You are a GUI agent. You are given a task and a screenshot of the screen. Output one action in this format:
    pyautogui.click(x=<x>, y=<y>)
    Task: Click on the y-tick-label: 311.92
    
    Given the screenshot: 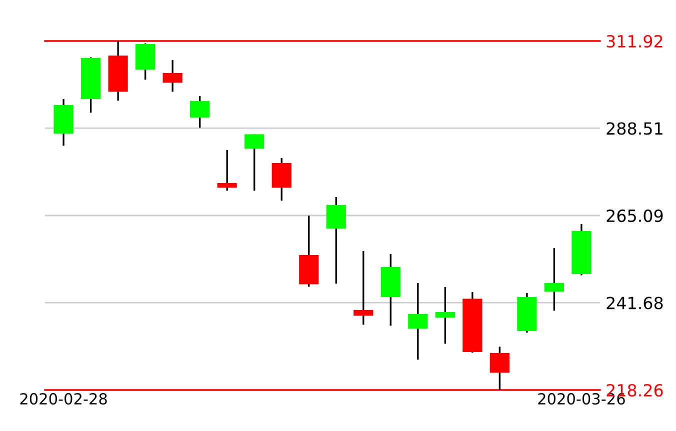 What is the action you would take?
    pyautogui.click(x=634, y=41)
    